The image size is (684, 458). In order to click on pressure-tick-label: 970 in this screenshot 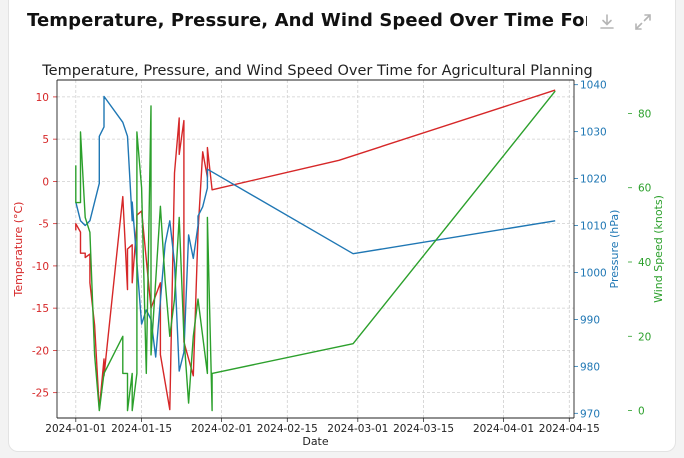, I will do `click(590, 414)`.